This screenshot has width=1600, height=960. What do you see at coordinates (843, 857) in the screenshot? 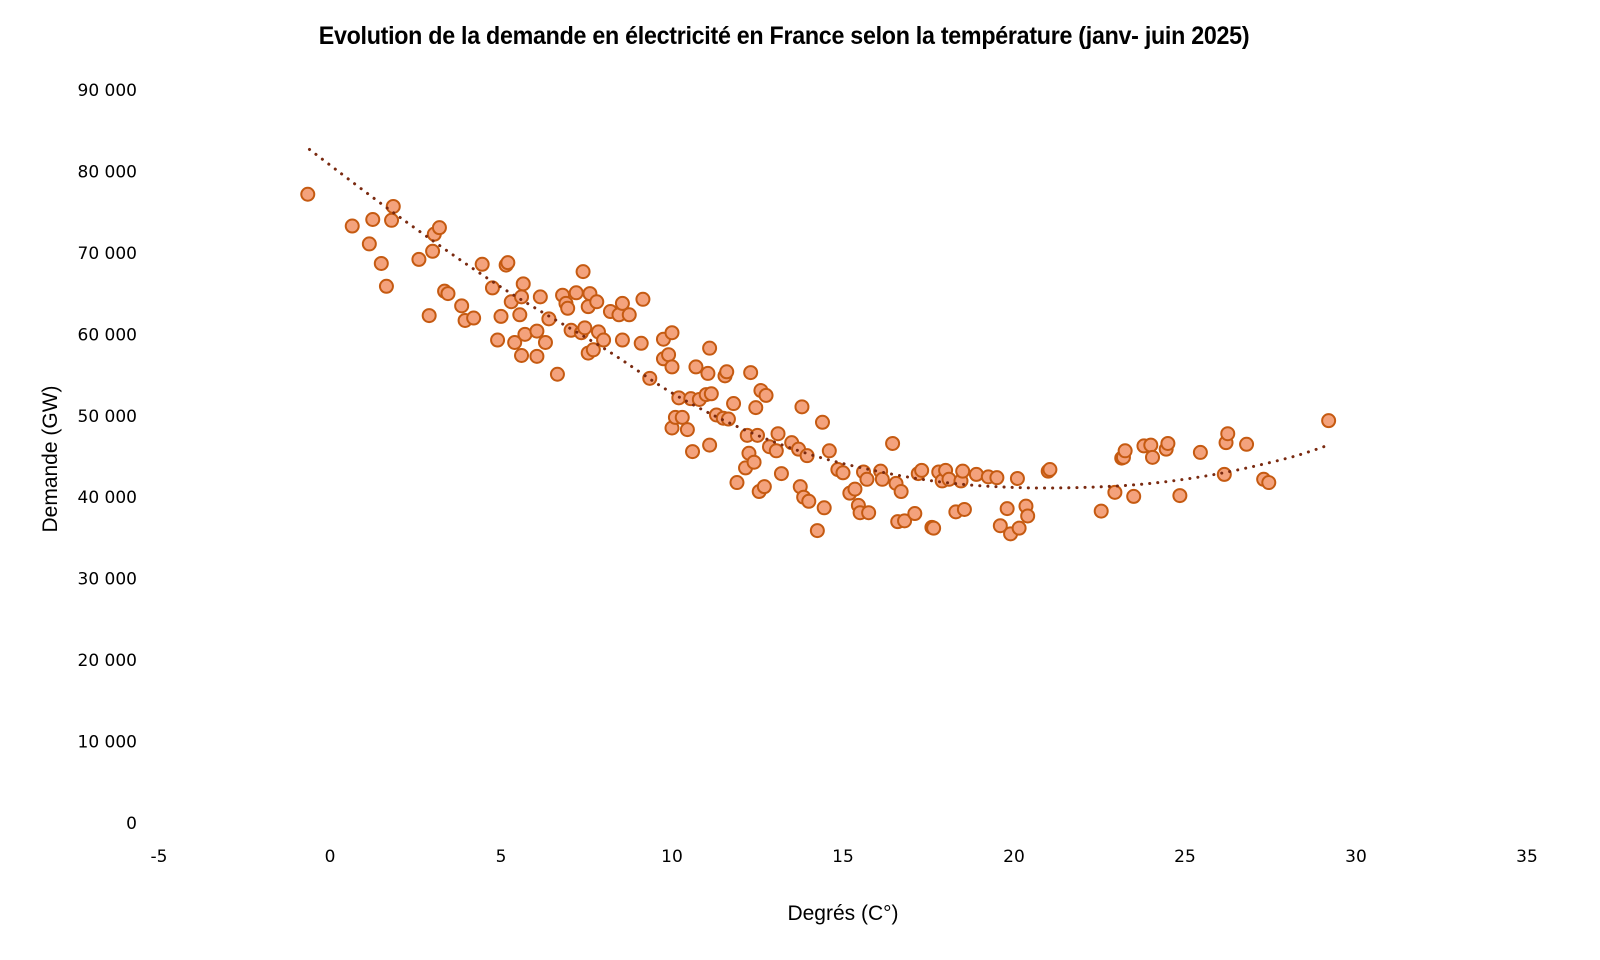
I see `x-tick-label: 15` at bounding box center [843, 857].